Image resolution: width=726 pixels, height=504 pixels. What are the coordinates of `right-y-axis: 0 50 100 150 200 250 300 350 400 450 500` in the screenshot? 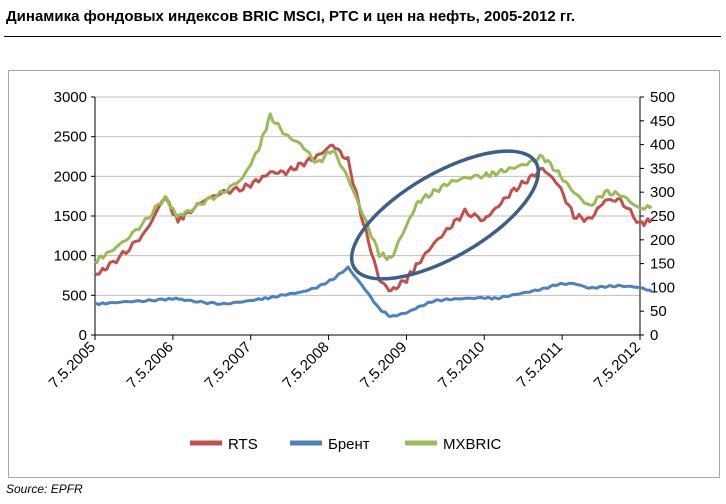 It's located at (657, 216).